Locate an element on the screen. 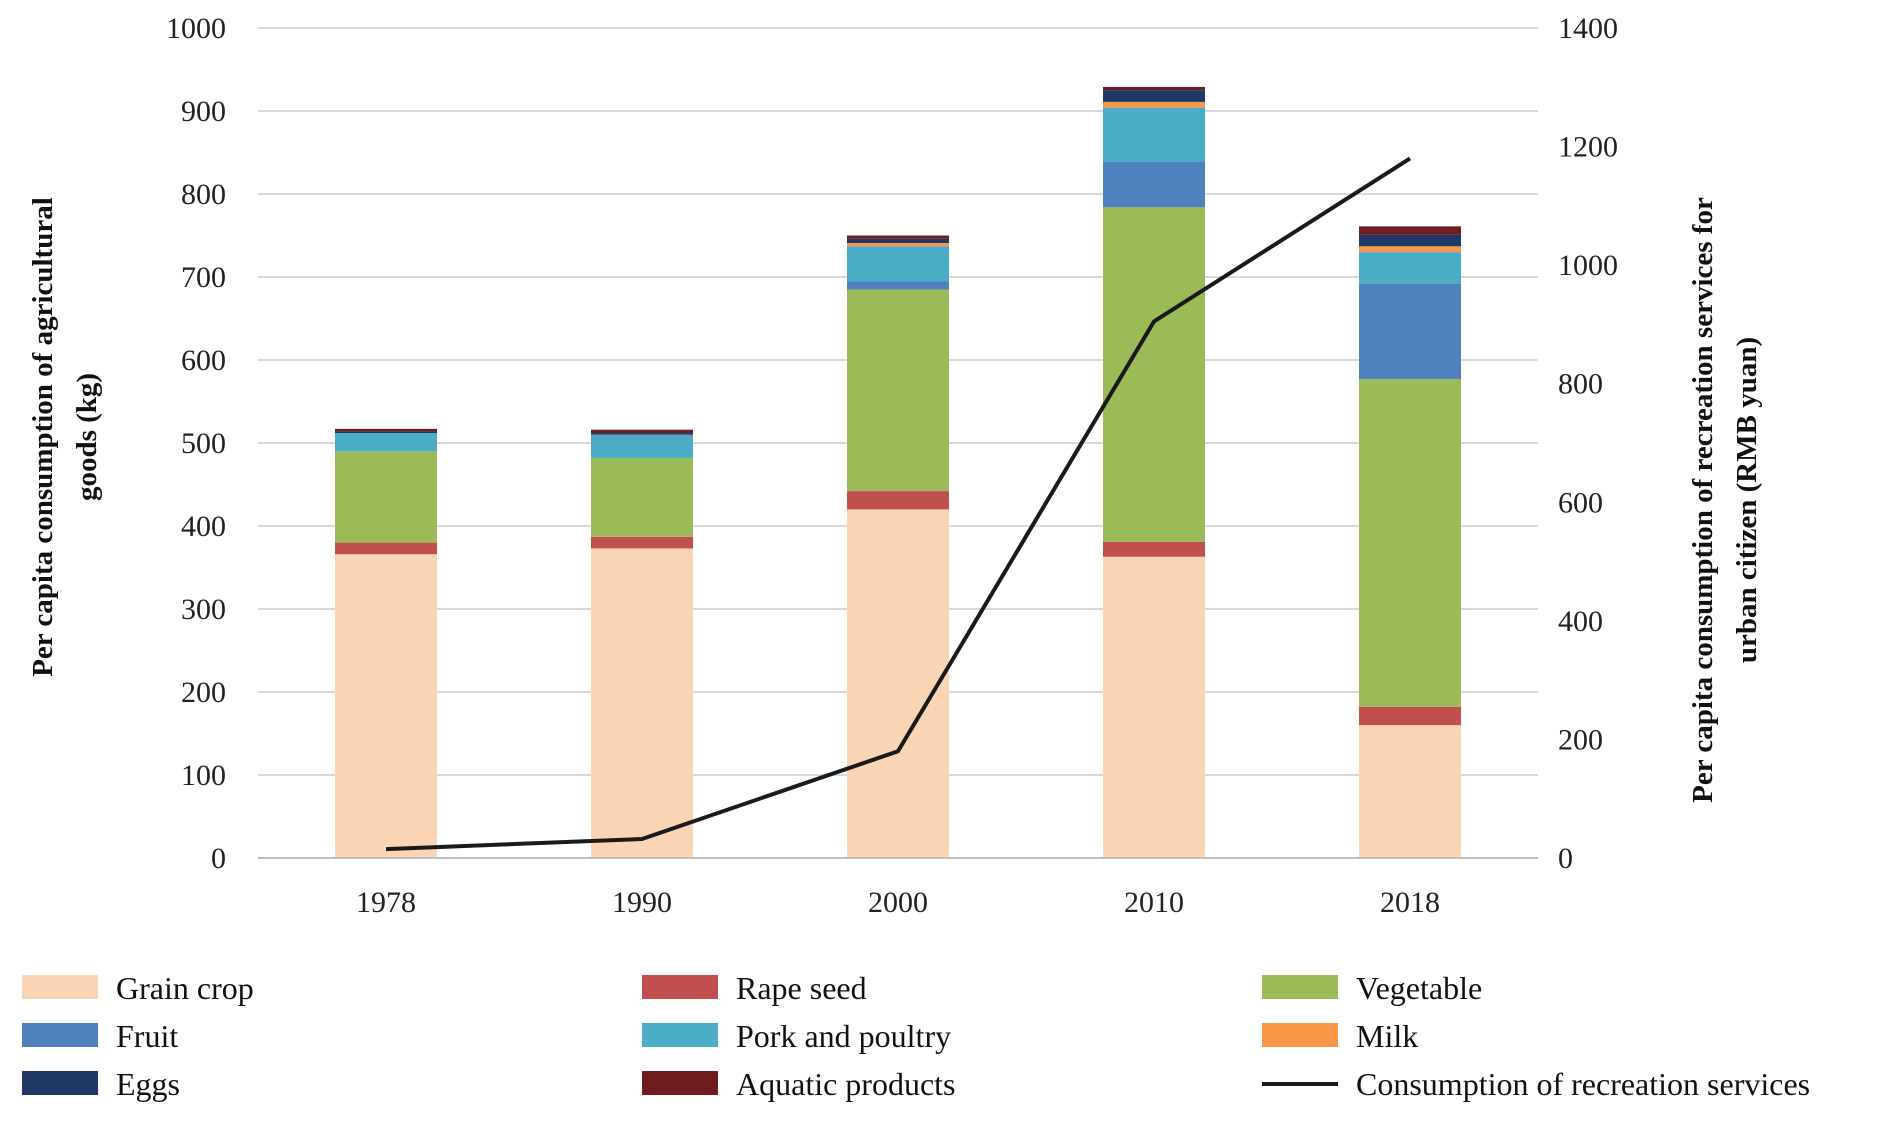 The image size is (1882, 1122). left-axis-title-line1: Per capita consumption of agricultural is located at coordinates (43, 437).